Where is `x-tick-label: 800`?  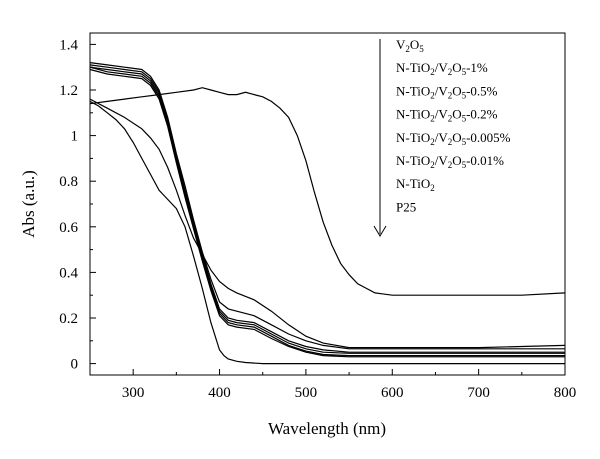
x-tick-label: 800 is located at coordinates (565, 393).